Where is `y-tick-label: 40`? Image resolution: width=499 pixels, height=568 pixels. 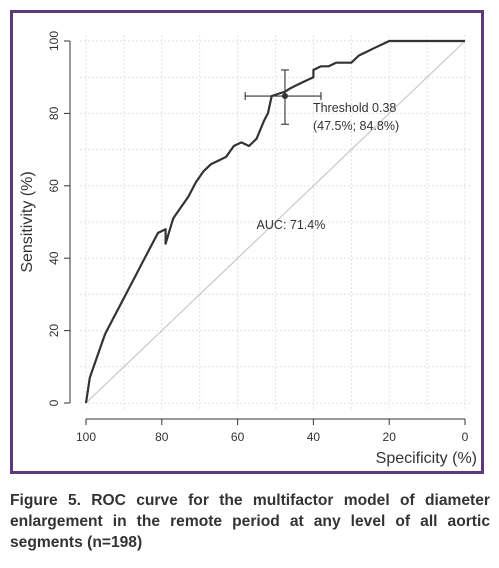
y-tick-label: 40 is located at coordinates (54, 258).